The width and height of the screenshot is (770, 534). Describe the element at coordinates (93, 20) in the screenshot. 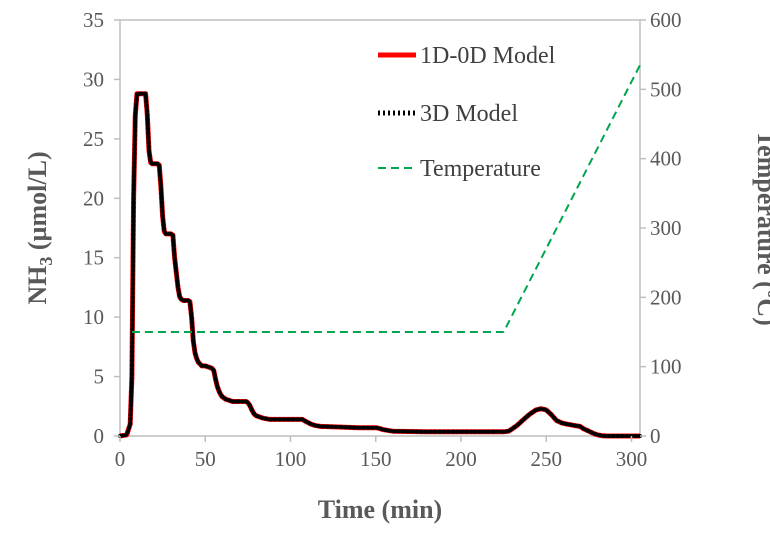

I see `y-left-tick-label: 35` at that location.